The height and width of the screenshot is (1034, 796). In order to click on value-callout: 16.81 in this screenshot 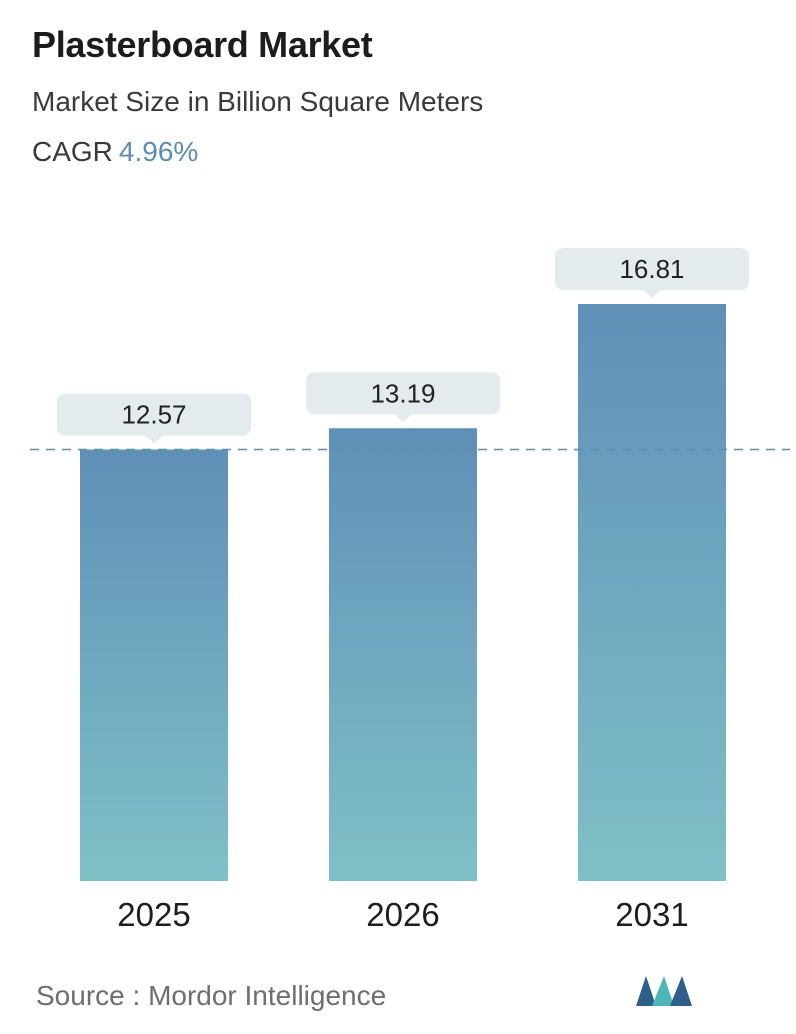, I will do `click(652, 273)`.